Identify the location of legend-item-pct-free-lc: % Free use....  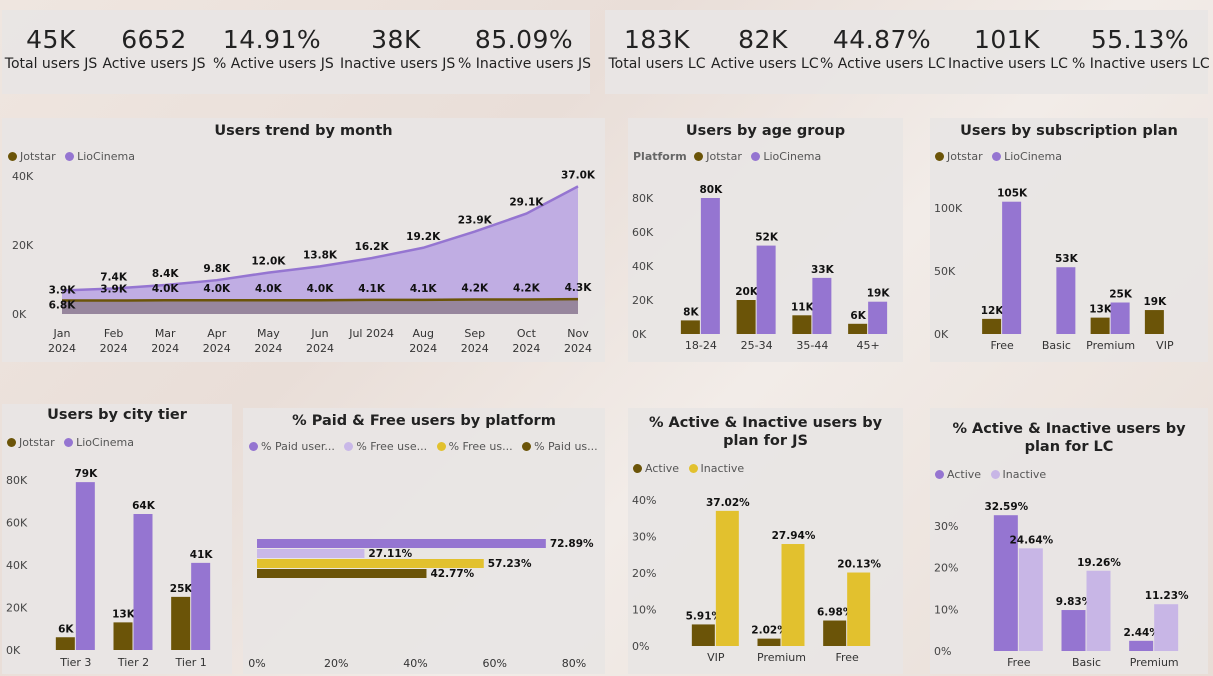
(385, 446).